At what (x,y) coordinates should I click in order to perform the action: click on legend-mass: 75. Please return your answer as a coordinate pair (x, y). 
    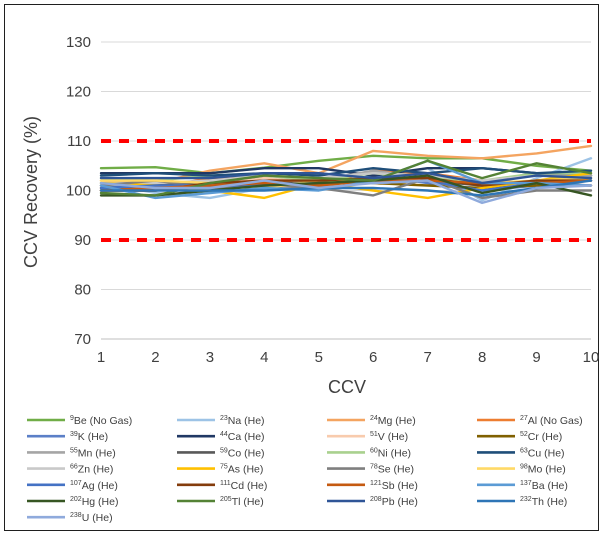
    Looking at the image, I should click on (224, 467).